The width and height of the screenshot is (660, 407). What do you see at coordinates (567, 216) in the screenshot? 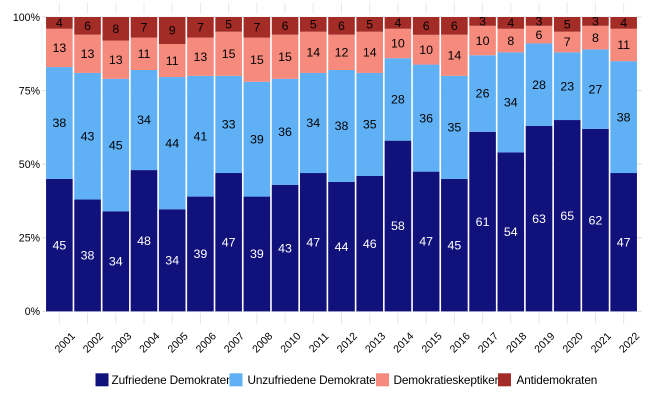
I see `svg-text: 65` at bounding box center [567, 216].